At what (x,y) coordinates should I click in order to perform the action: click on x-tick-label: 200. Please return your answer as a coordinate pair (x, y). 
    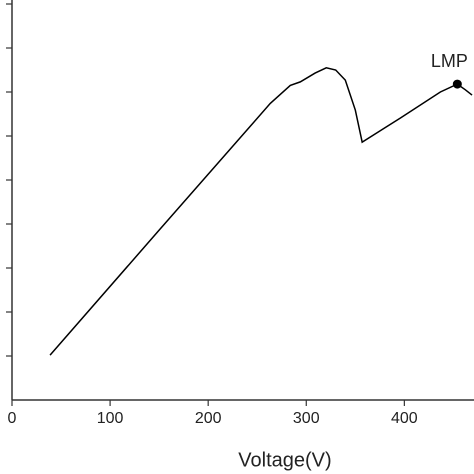
    Looking at the image, I should click on (208, 418).